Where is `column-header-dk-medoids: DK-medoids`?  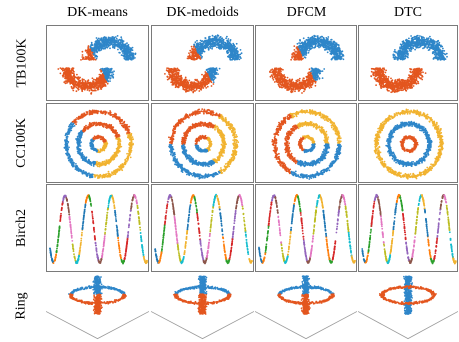
column-header-dk-medoids: DK-medoids is located at coordinates (202, 12).